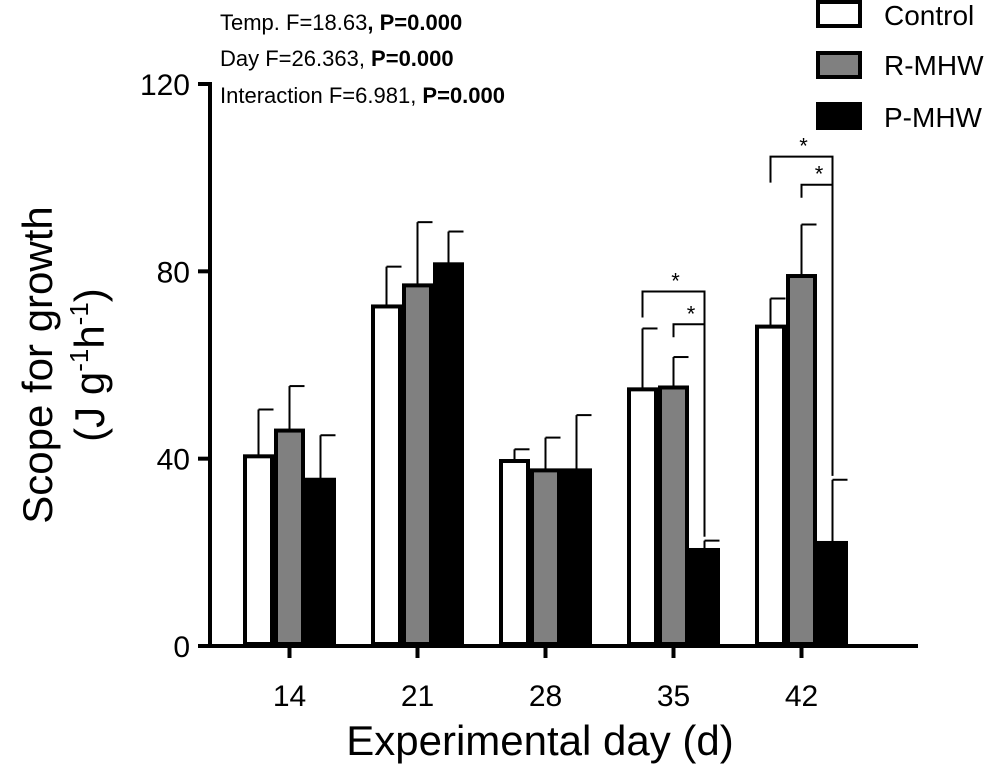  I want to click on stat-day: Day F=26.363, P=0.000, so click(337, 58).